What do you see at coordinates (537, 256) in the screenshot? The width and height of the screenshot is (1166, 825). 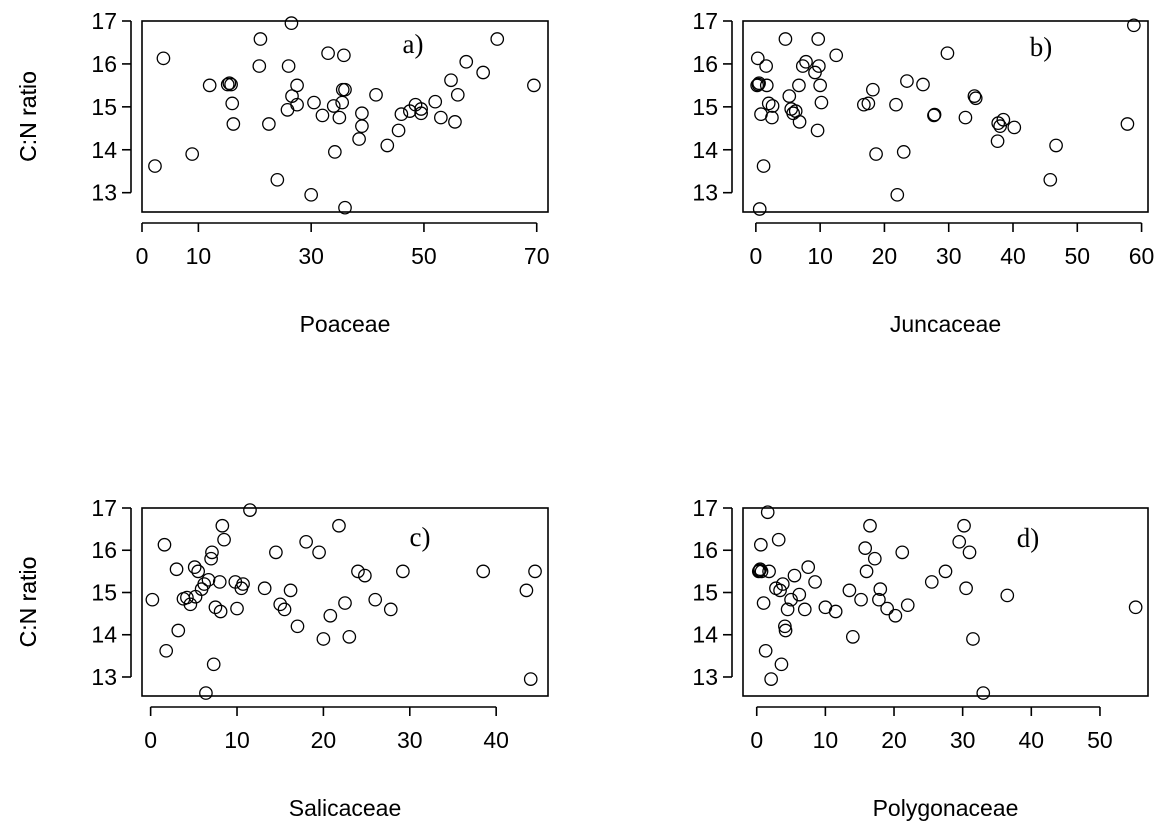 I see `x-tick-label: 70` at bounding box center [537, 256].